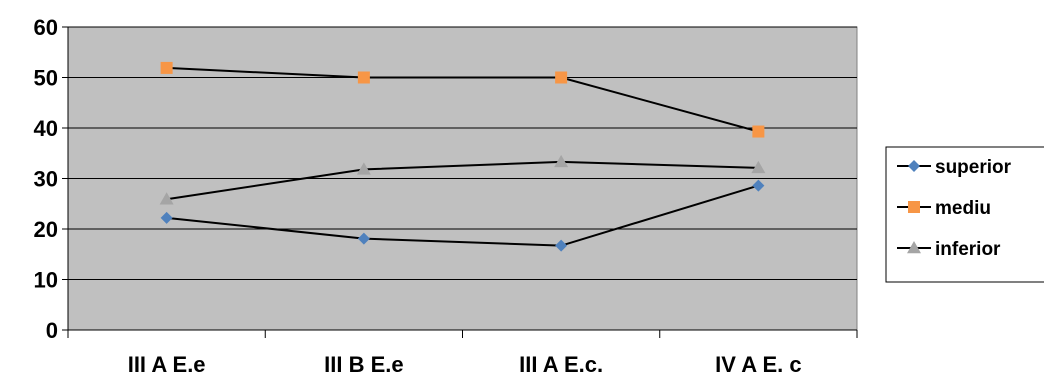 This screenshot has width=1044, height=379. I want to click on y-tick-label: 40, so click(46, 128).